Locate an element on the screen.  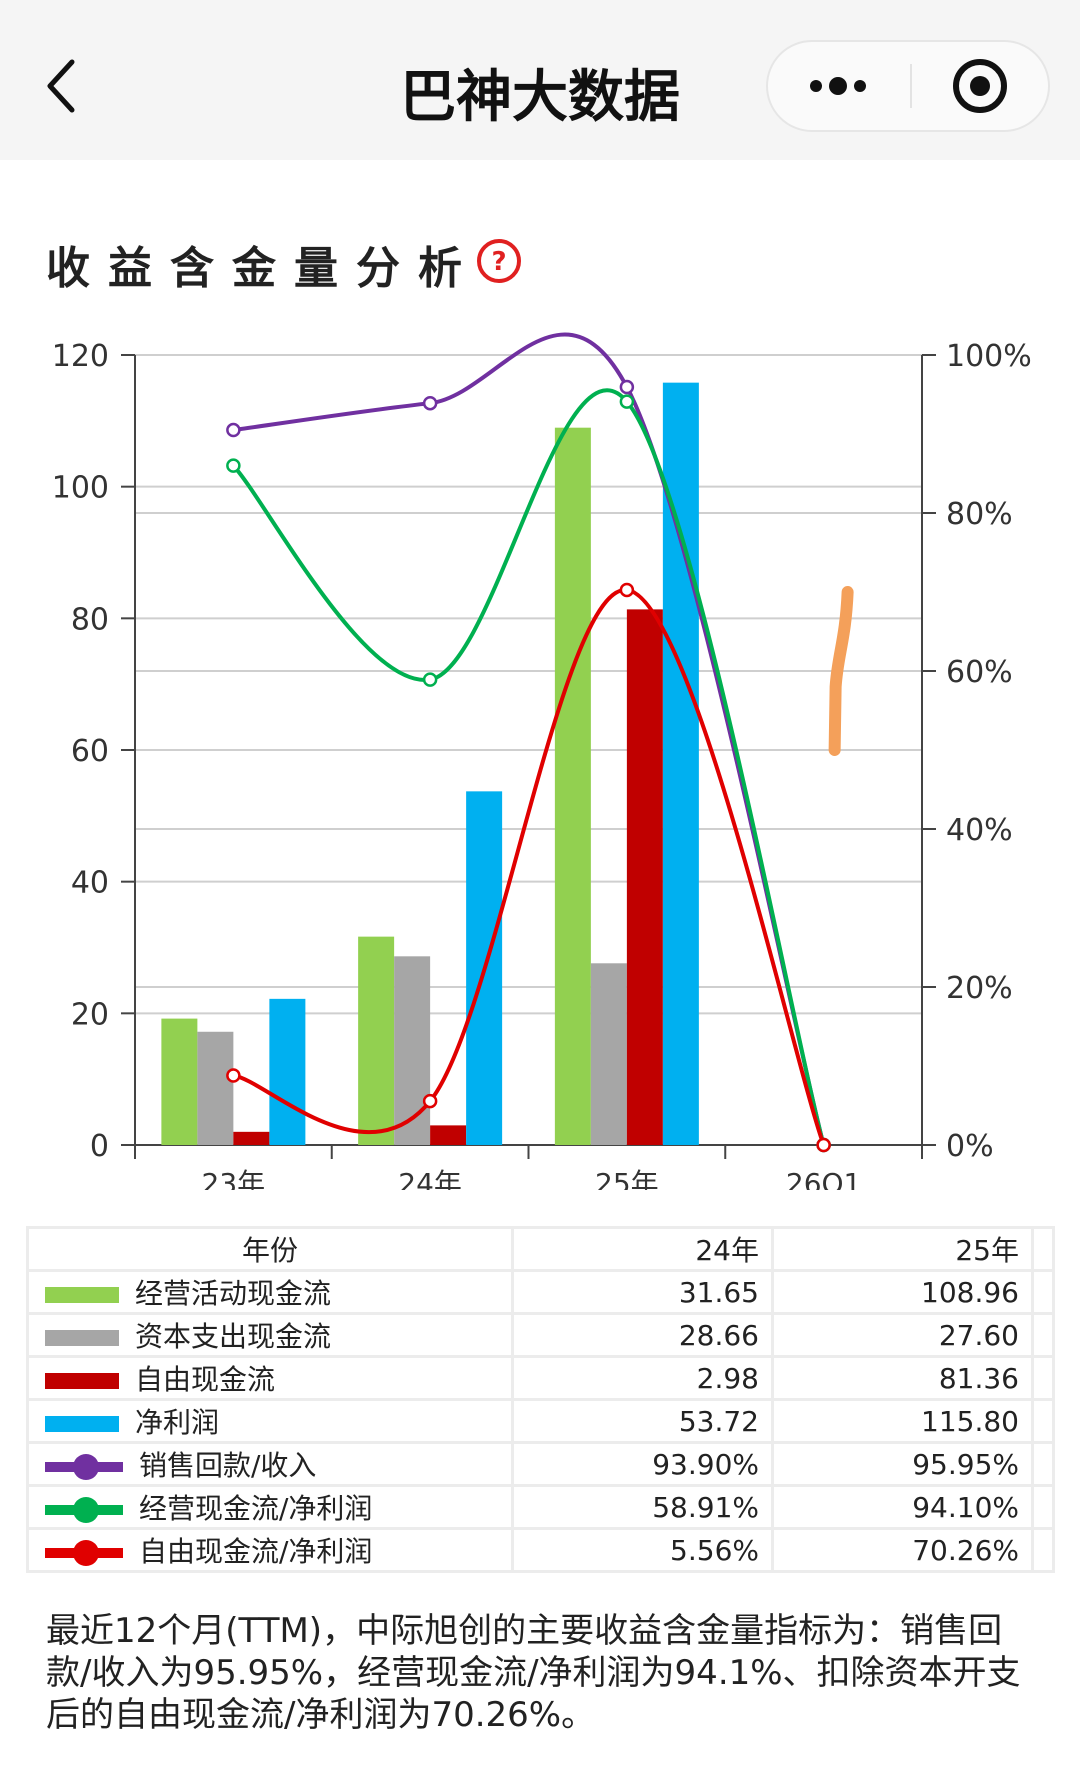
right-tick-label: 80% is located at coordinates (979, 514).